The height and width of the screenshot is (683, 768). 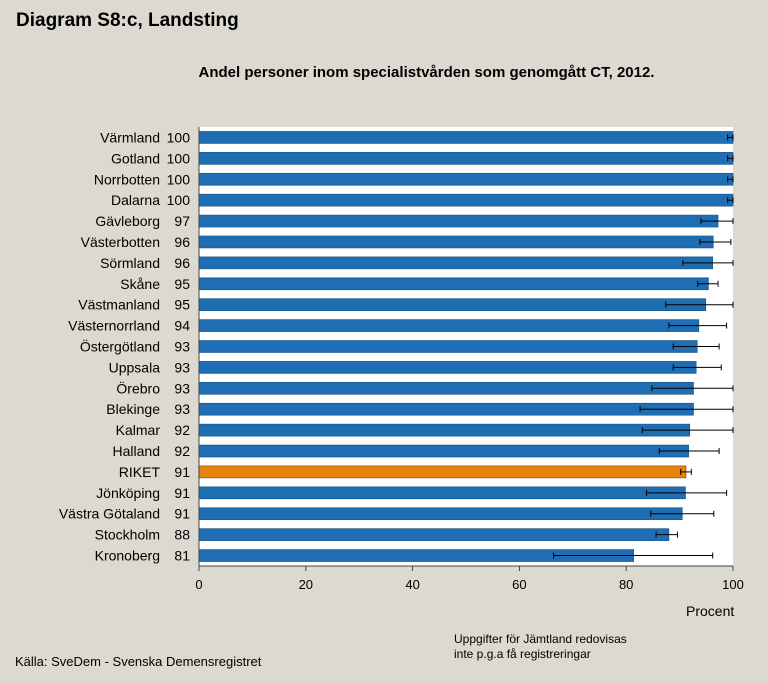 I want to click on value-label-blekinge: 93, so click(x=182, y=409).